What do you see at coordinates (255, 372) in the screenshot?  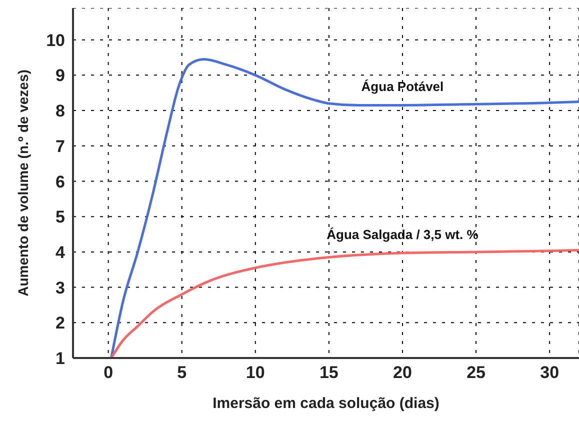 I see `x-tick-label: 10` at bounding box center [255, 372].